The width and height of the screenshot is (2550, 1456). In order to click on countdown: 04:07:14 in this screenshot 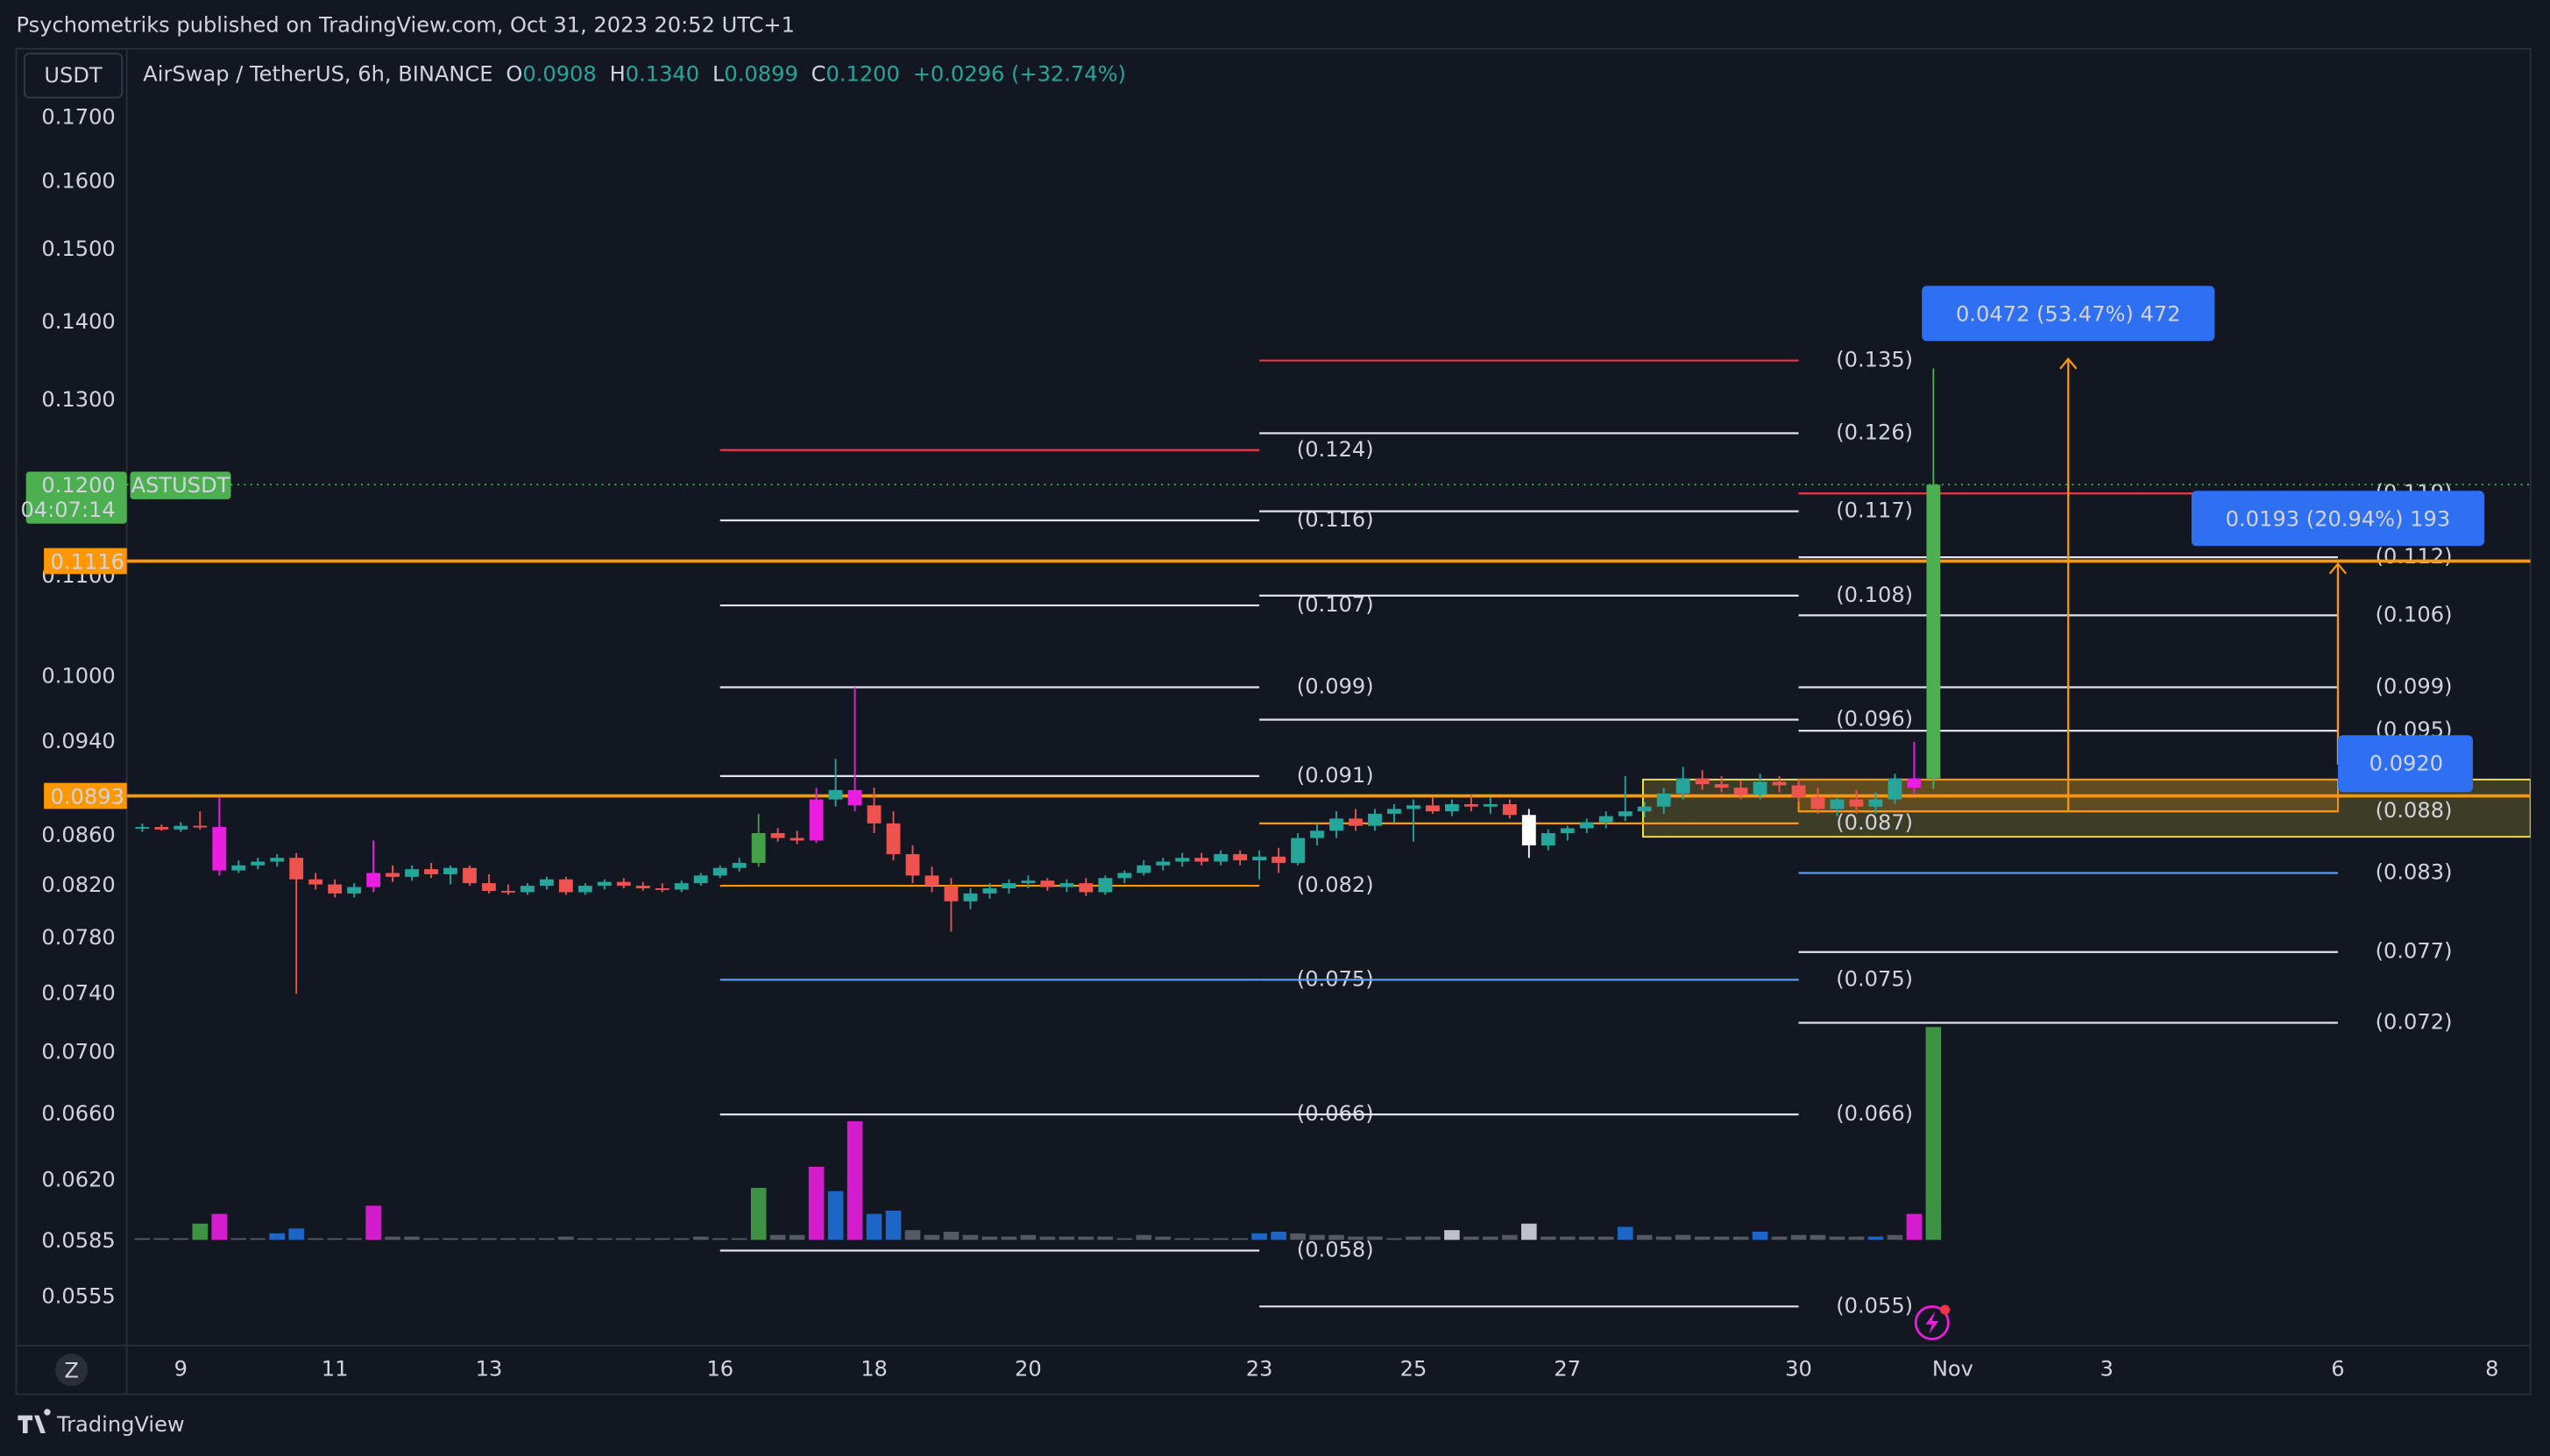, I will do `click(67, 510)`.